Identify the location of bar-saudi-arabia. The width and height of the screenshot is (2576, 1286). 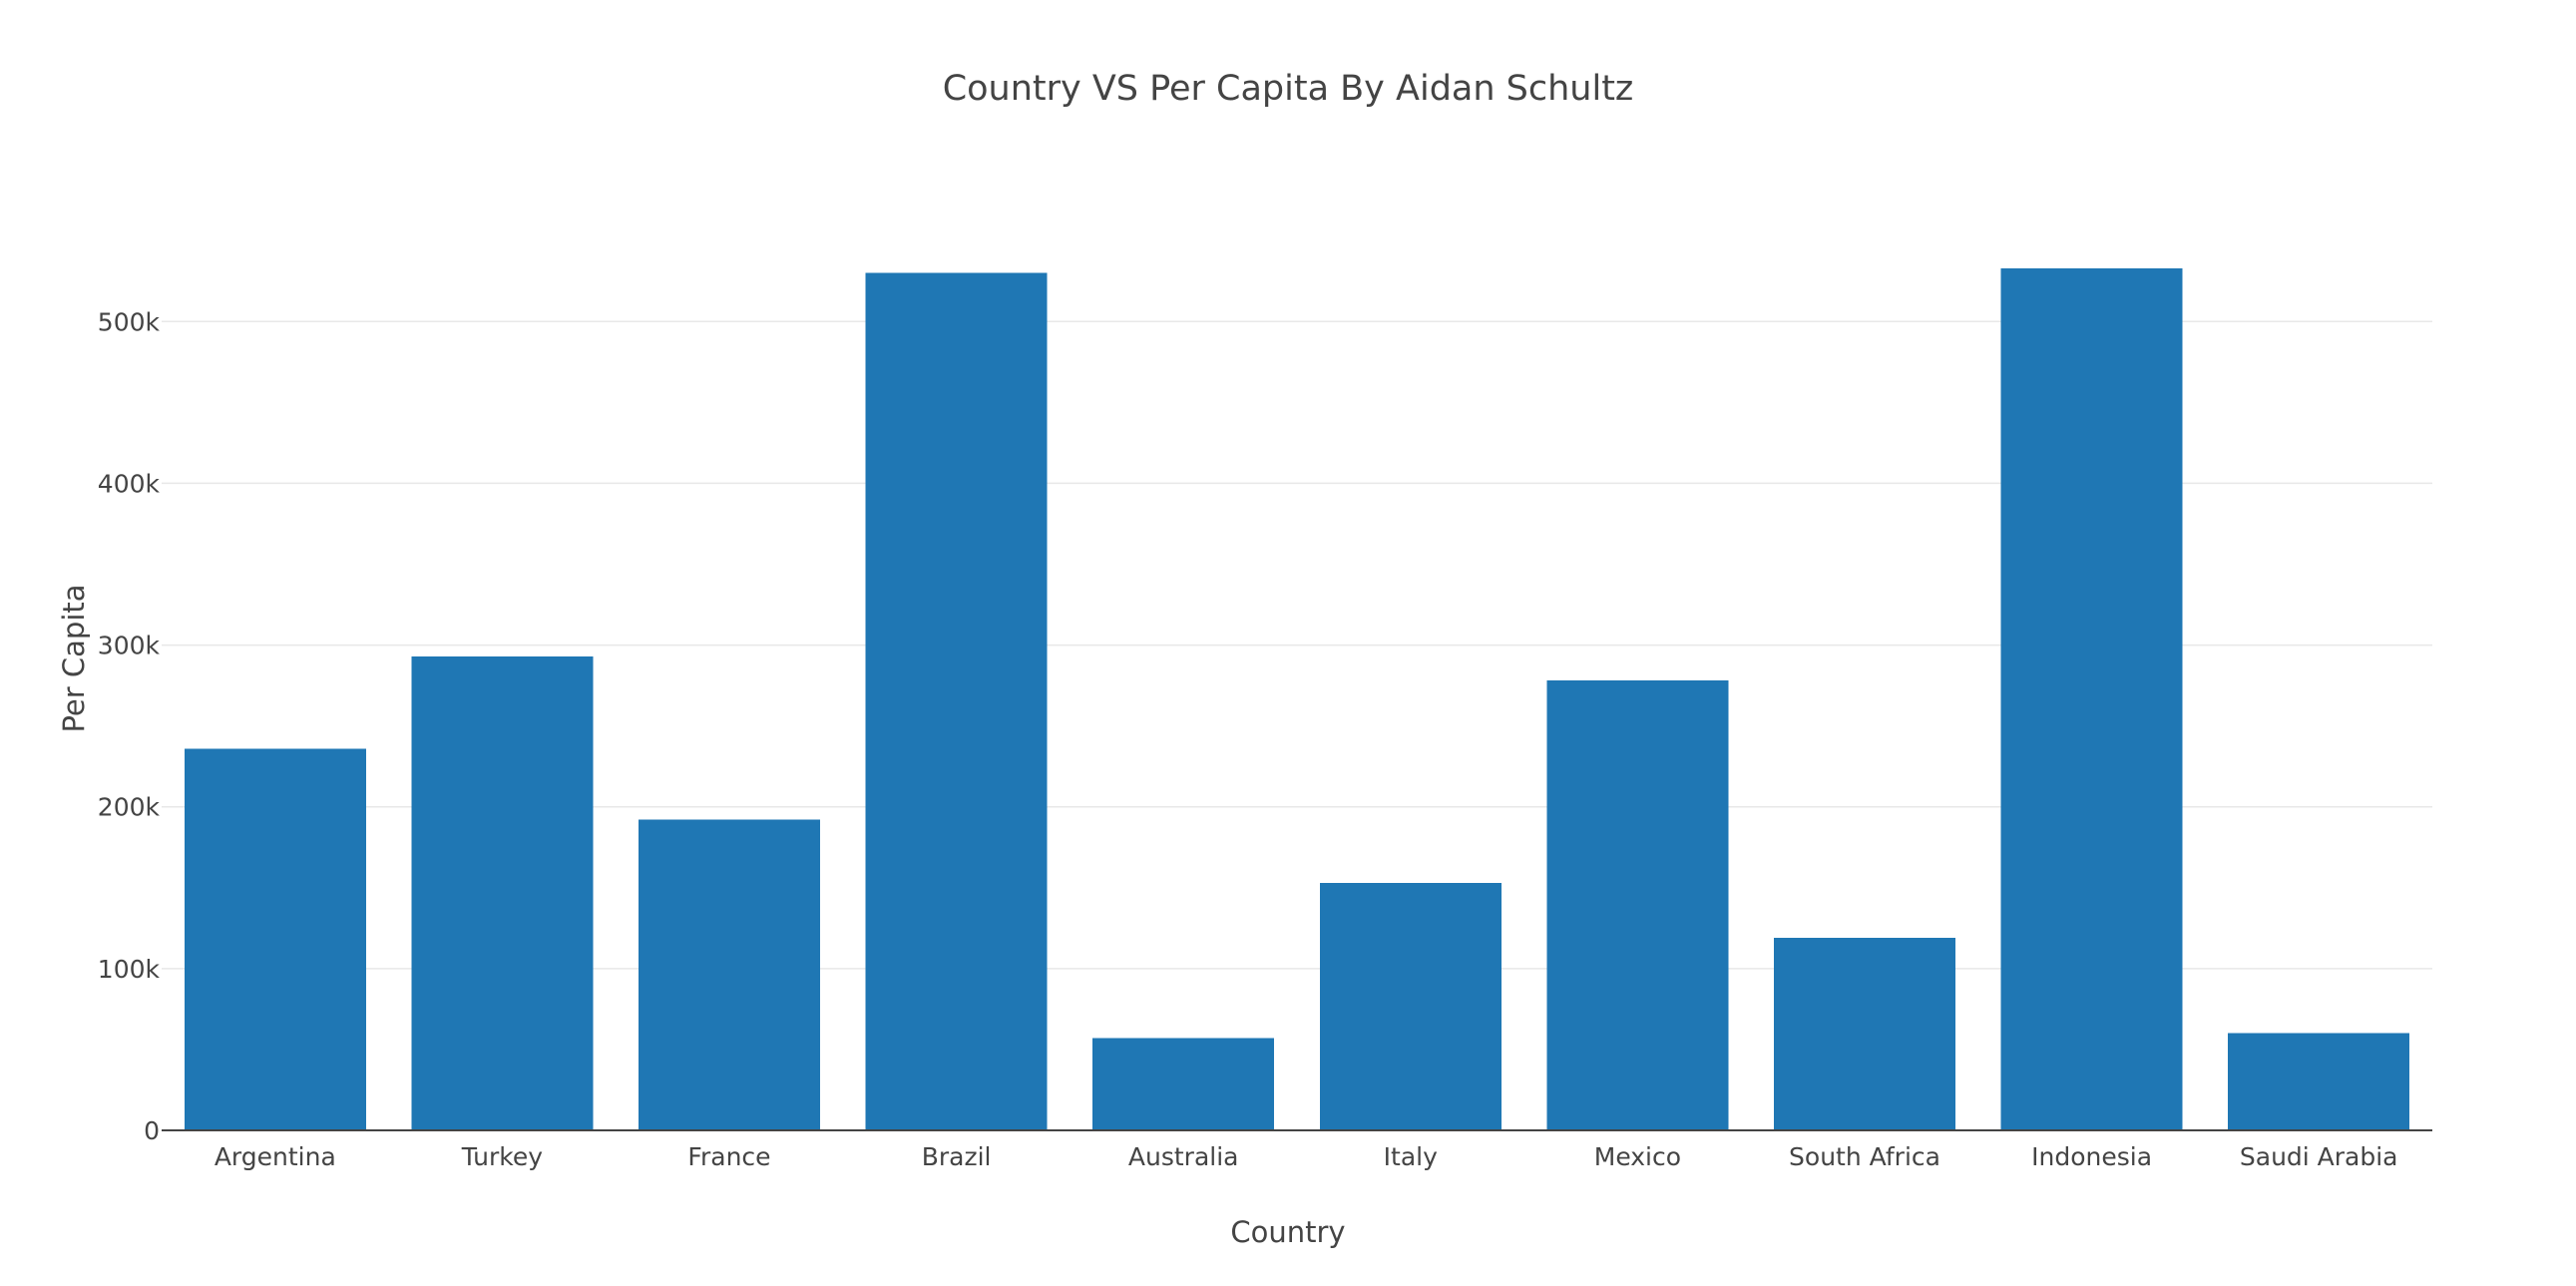
(2319, 1081).